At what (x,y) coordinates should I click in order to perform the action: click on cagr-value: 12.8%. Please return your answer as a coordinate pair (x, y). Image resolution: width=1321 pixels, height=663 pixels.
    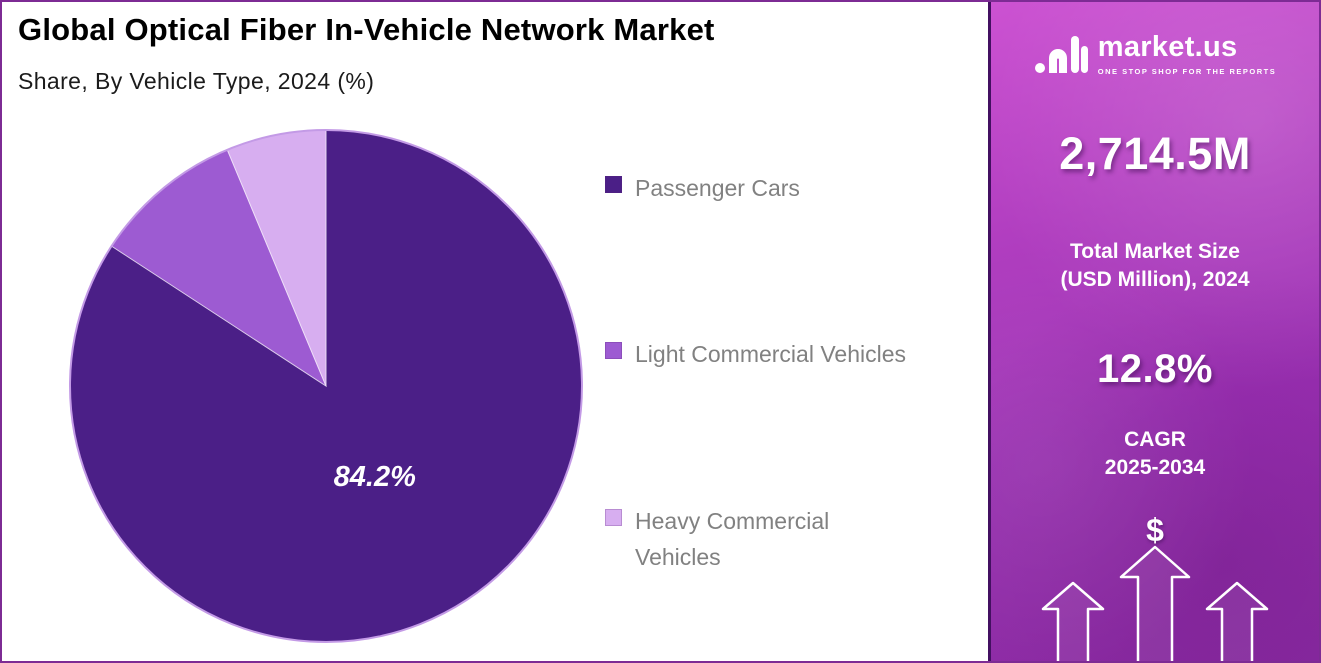
    Looking at the image, I should click on (1155, 368).